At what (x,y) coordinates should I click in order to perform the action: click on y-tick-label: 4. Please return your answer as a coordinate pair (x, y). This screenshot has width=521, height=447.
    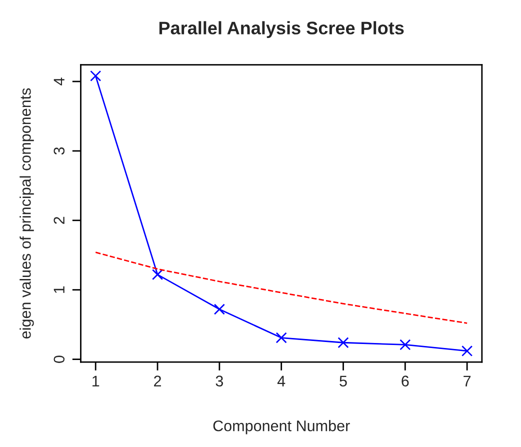
    Looking at the image, I should click on (59, 82).